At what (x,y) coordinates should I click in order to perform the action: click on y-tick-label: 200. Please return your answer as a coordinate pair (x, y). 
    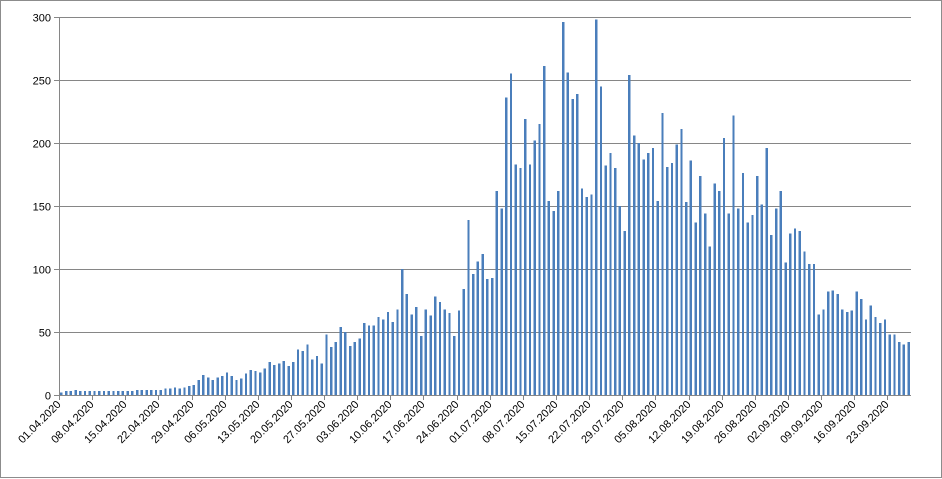
    Looking at the image, I should click on (42, 145).